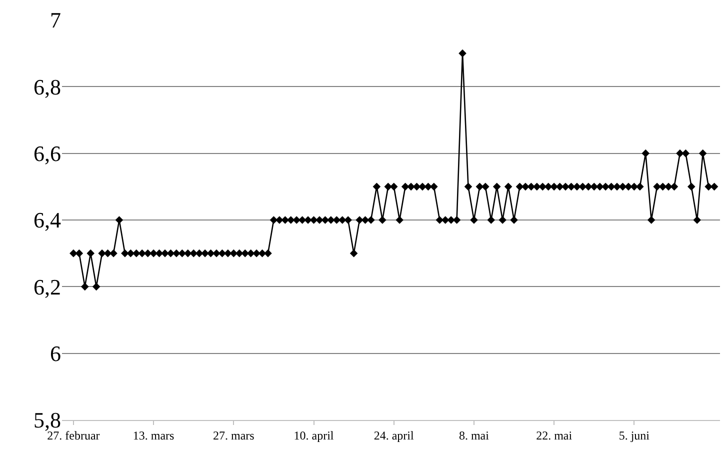 The image size is (727, 457). What do you see at coordinates (233, 435) in the screenshot?
I see `x-tick-label: 27. mars` at bounding box center [233, 435].